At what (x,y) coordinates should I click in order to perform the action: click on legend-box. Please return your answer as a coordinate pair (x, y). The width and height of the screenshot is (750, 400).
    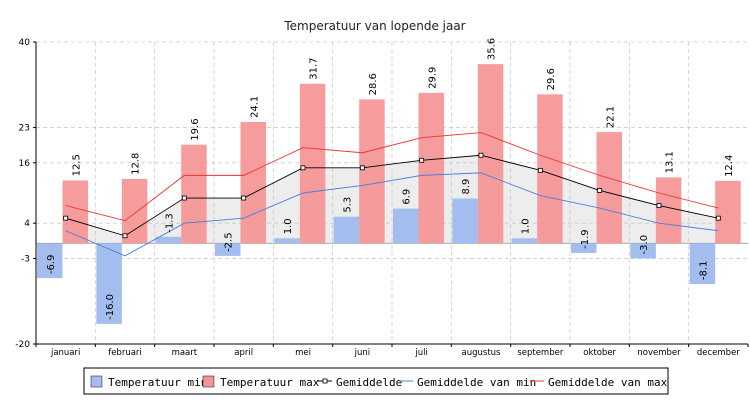
    Looking at the image, I should click on (376, 381).